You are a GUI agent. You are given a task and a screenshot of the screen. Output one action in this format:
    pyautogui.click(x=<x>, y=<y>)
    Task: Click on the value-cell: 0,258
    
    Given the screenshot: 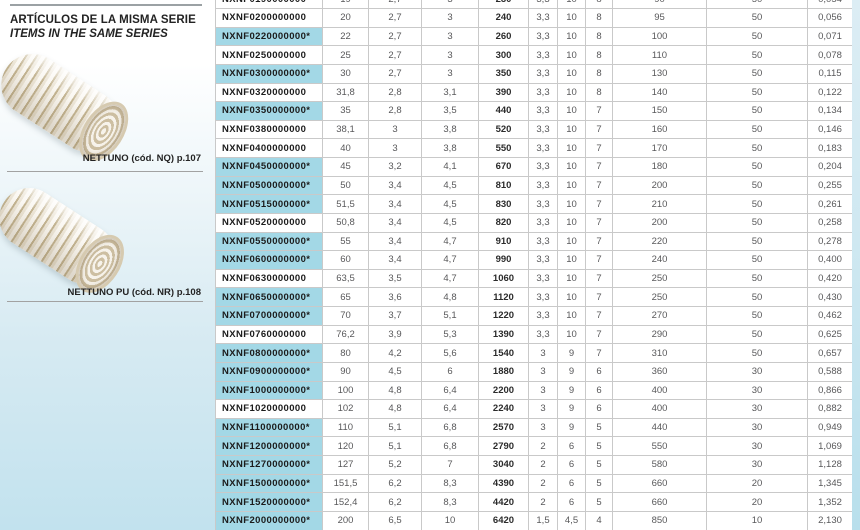 What is the action you would take?
    pyautogui.click(x=829, y=222)
    